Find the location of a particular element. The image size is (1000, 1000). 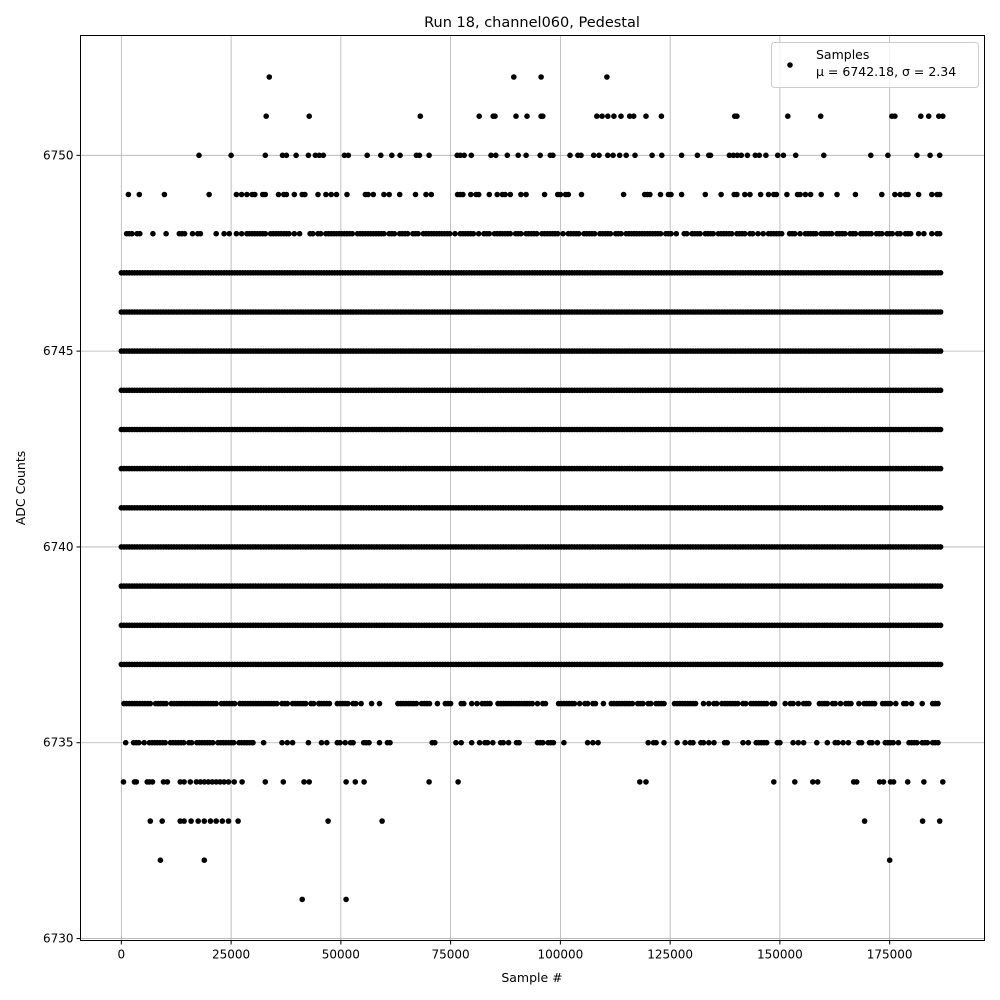

legend-marker is located at coordinates (790, 65).